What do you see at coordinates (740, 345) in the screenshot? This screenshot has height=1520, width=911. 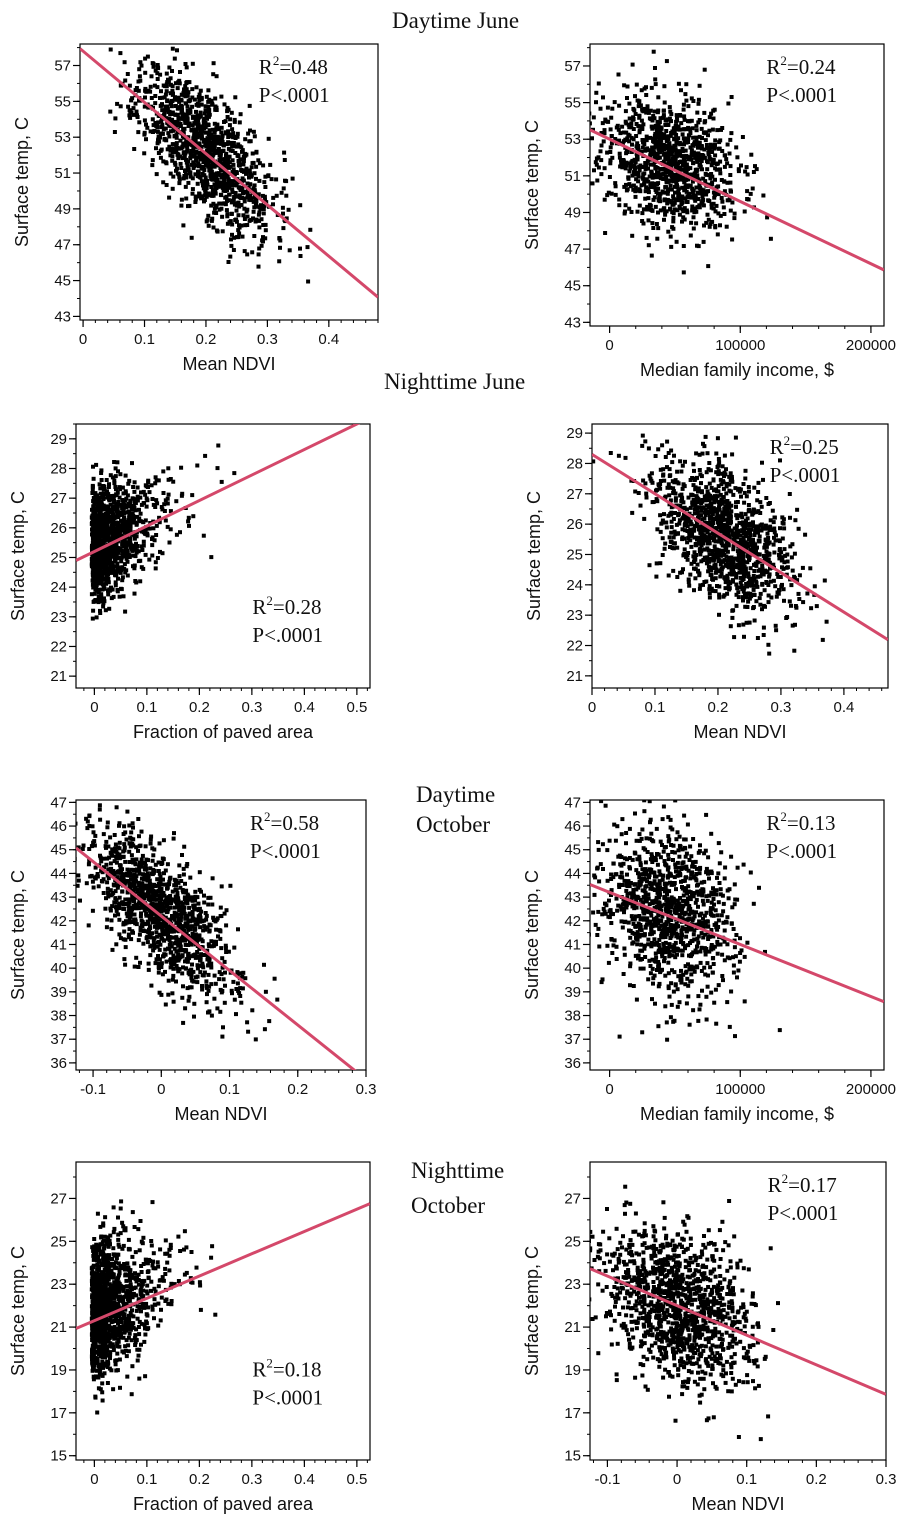 I see `x-tick-label: 100000` at bounding box center [740, 345].